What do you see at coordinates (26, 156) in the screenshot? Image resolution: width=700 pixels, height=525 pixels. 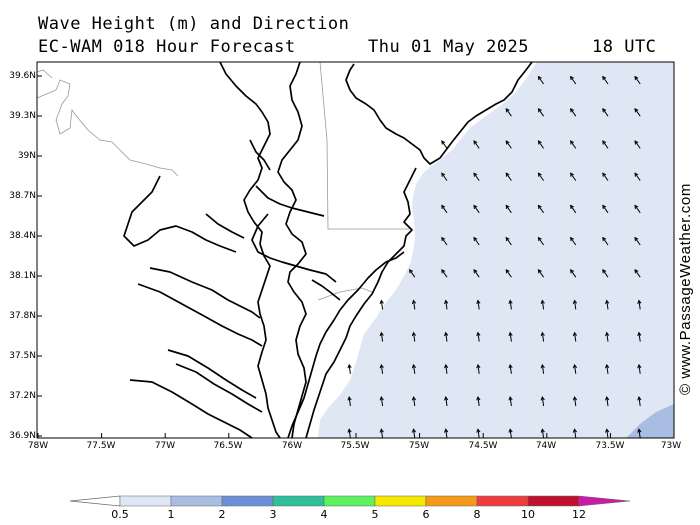 I see `lat-label: 39N` at bounding box center [26, 156].